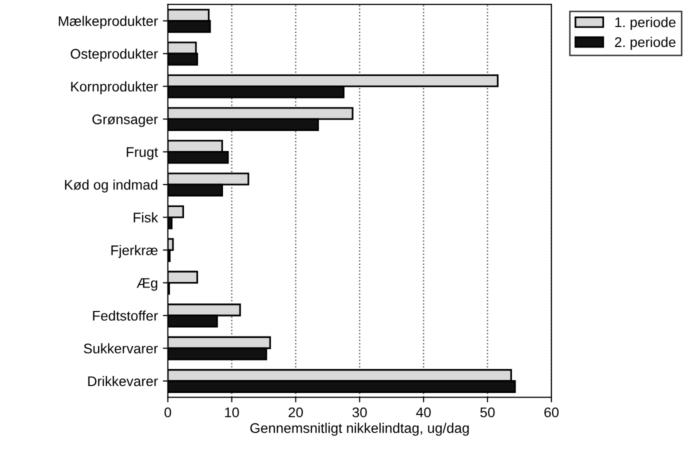  What do you see at coordinates (123, 381) in the screenshot?
I see `y-tick-label: Drikkevarer` at bounding box center [123, 381].